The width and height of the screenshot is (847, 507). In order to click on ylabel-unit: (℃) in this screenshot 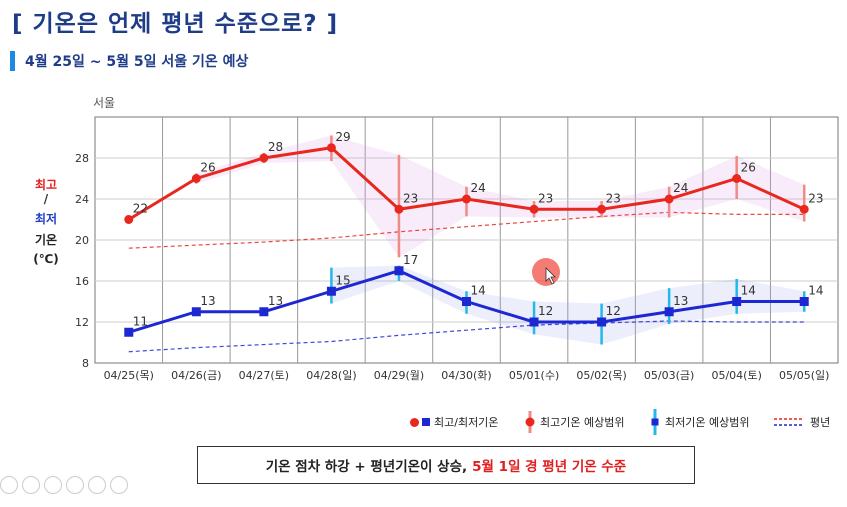, I will do `click(46, 259)`.